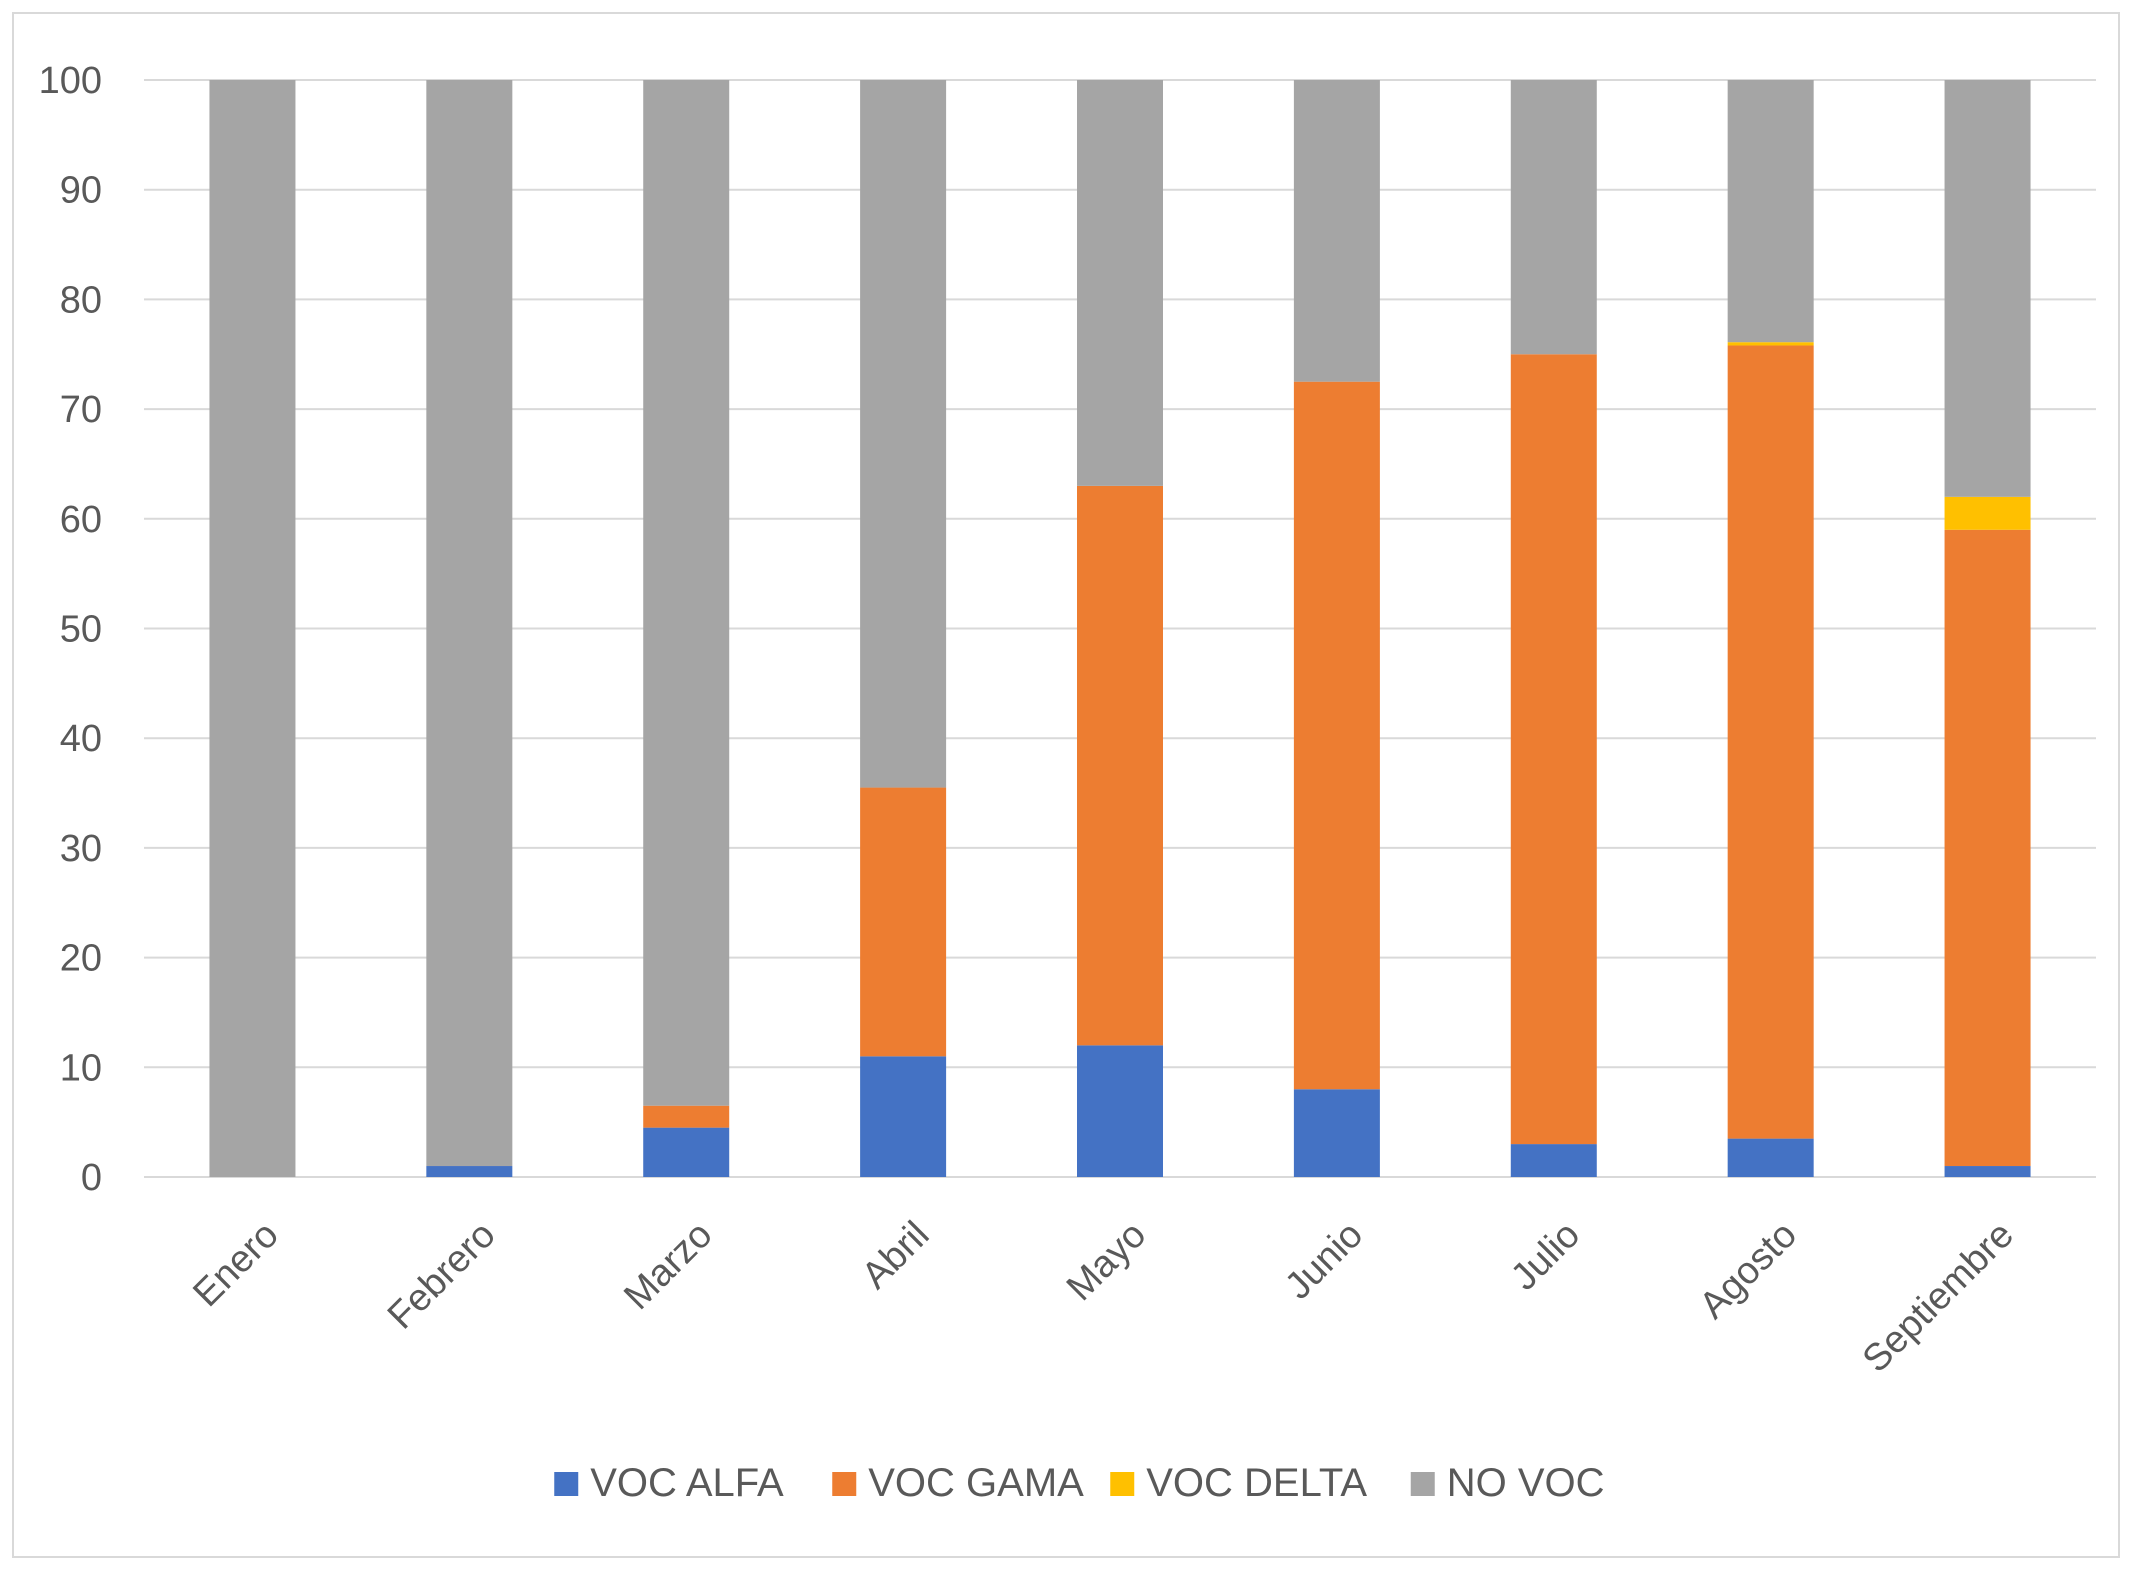 This screenshot has height=1574, width=2136. Describe the element at coordinates (81, 959) in the screenshot. I see `y-tick-label-20: 20` at that location.